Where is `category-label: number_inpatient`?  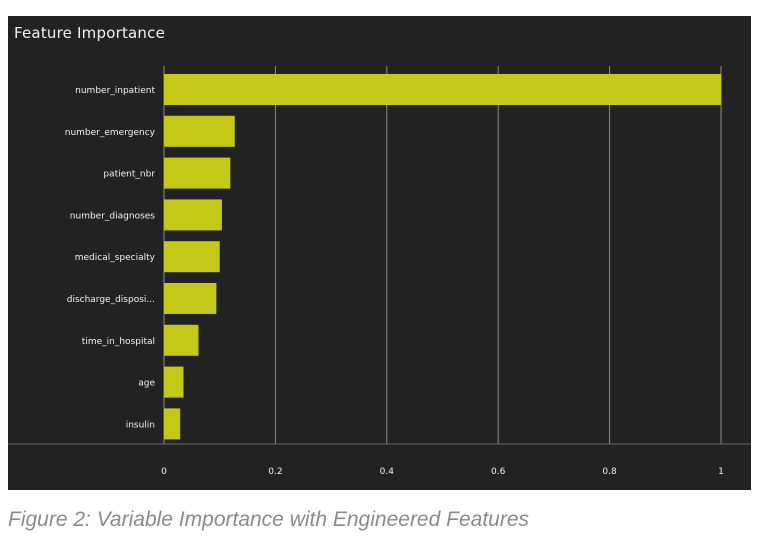 category-label: number_inpatient is located at coordinates (115, 91).